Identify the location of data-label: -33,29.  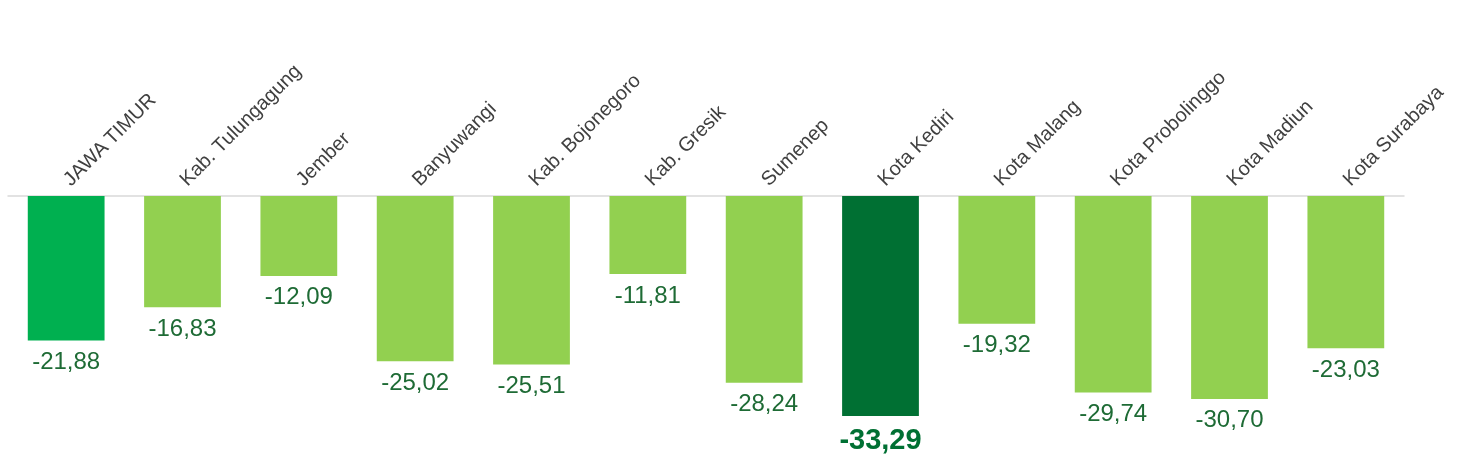
(880, 438).